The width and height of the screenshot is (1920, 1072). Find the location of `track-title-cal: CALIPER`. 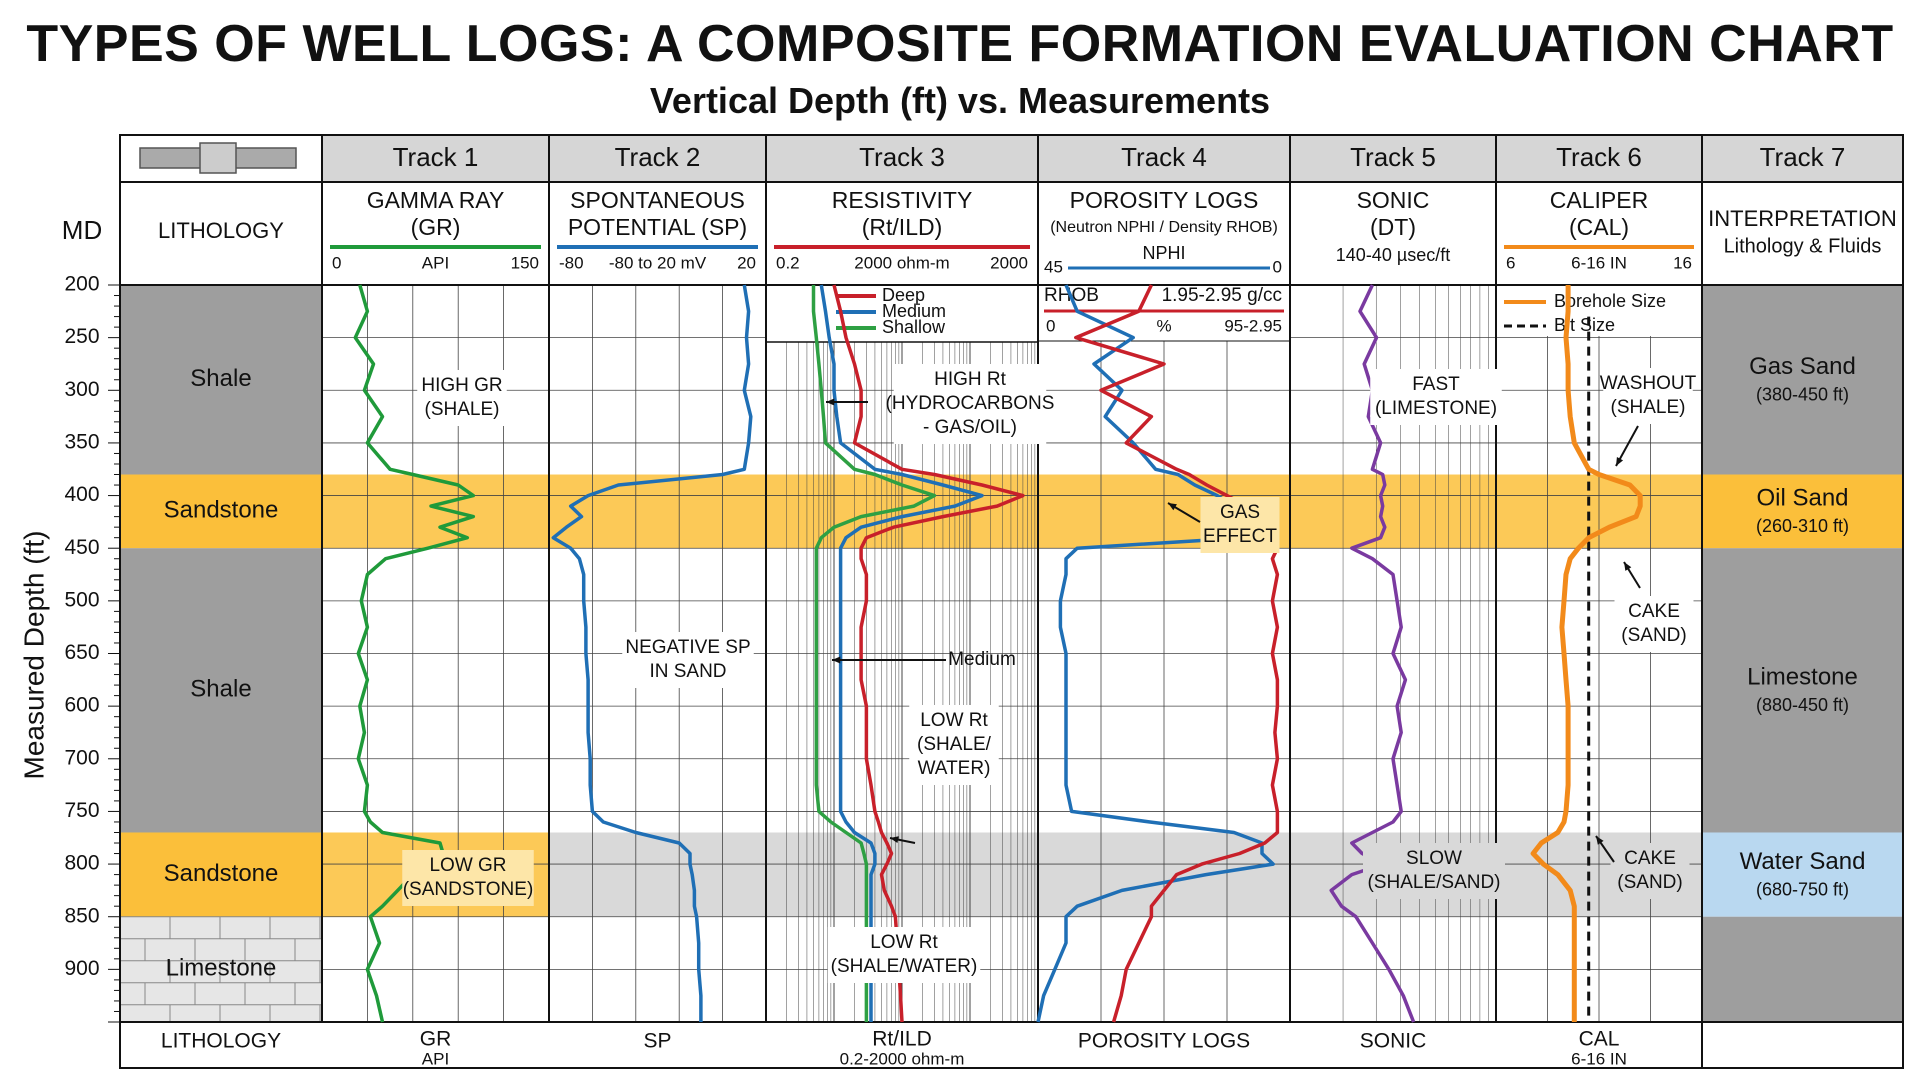

track-title-cal: CALIPER is located at coordinates (1599, 200).